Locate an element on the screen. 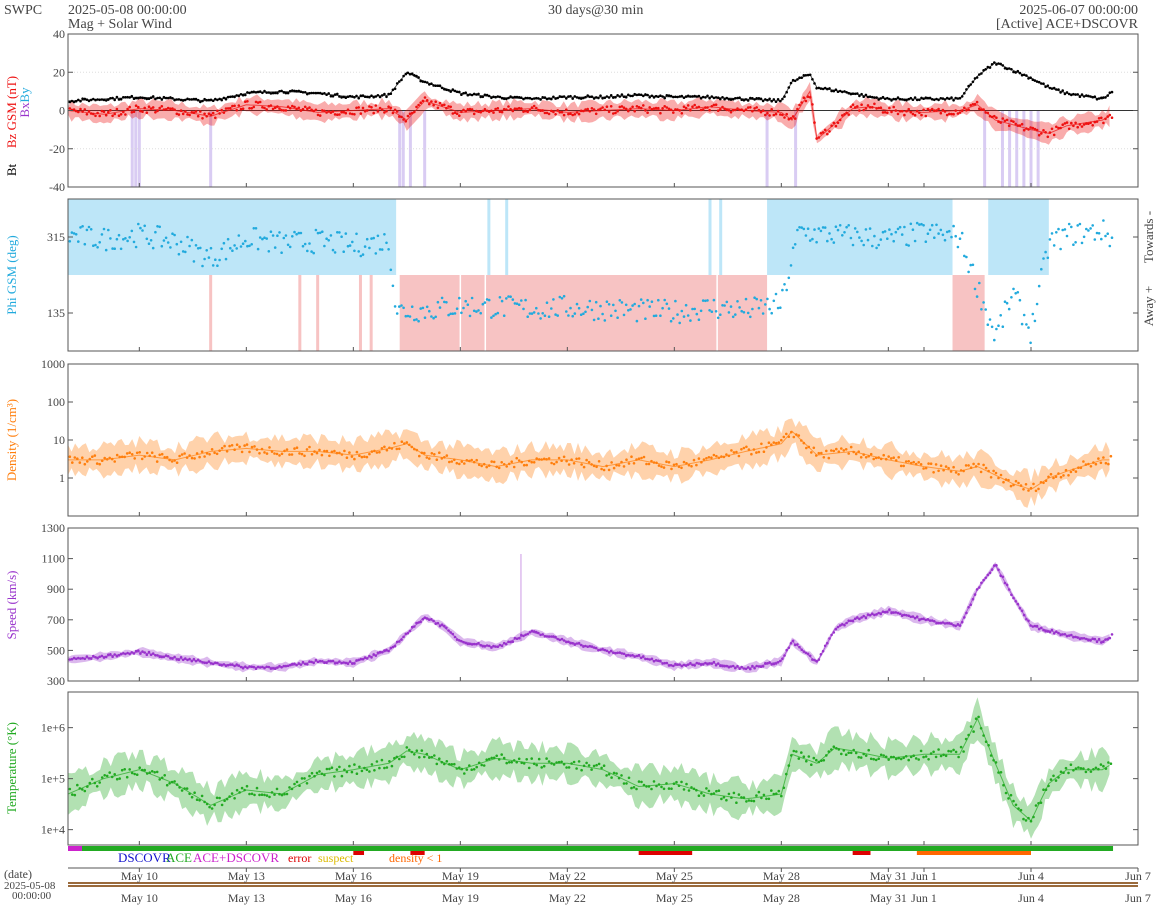  end-time: 2025-06-07 00:00:00 is located at coordinates (1078, 10).